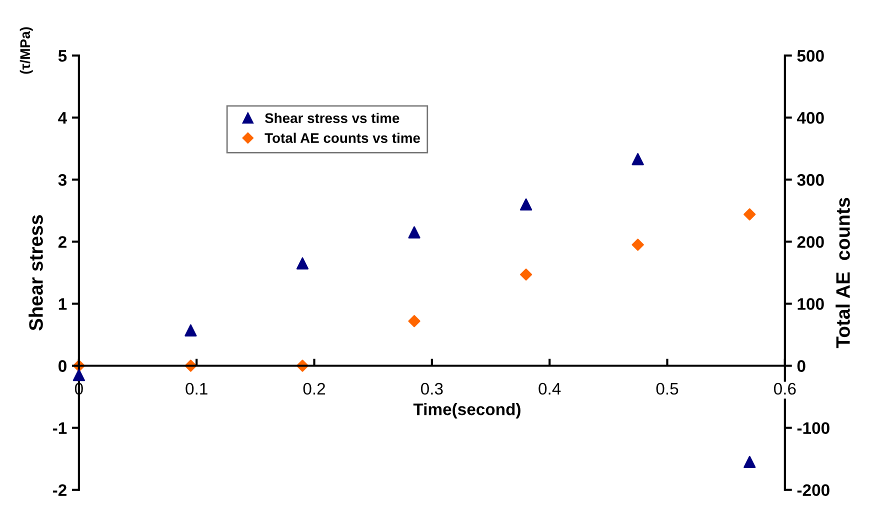  What do you see at coordinates (62, 304) in the screenshot?
I see `y-tick-label: 1` at bounding box center [62, 304].